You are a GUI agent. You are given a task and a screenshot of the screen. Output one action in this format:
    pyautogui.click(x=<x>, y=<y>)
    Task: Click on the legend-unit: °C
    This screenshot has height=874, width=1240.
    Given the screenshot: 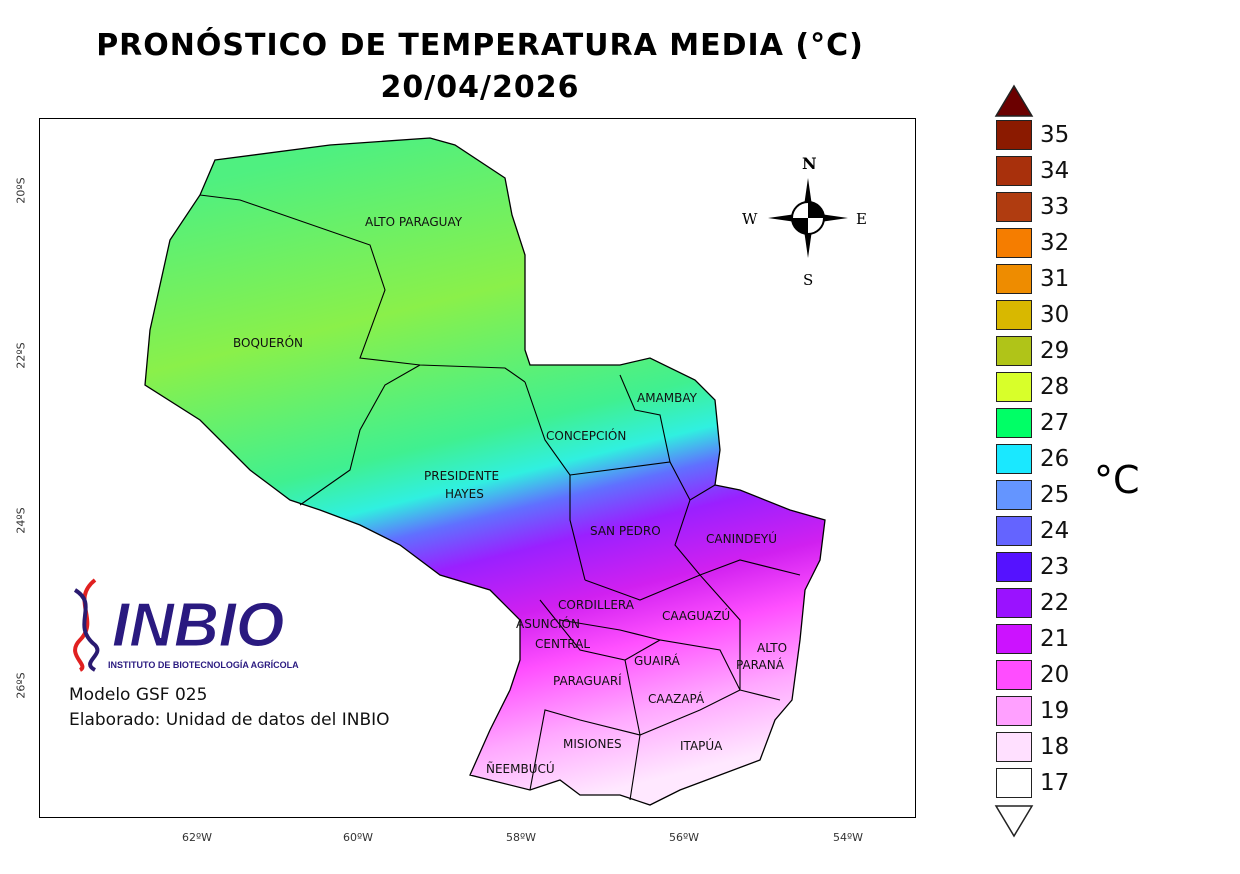 What is the action you would take?
    pyautogui.click(x=1117, y=480)
    